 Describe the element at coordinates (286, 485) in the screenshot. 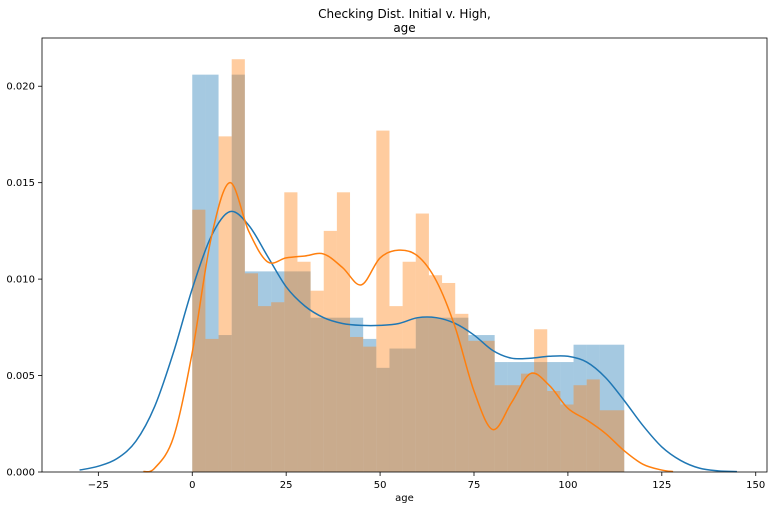

I see `x-tick-label-2: 25` at that location.